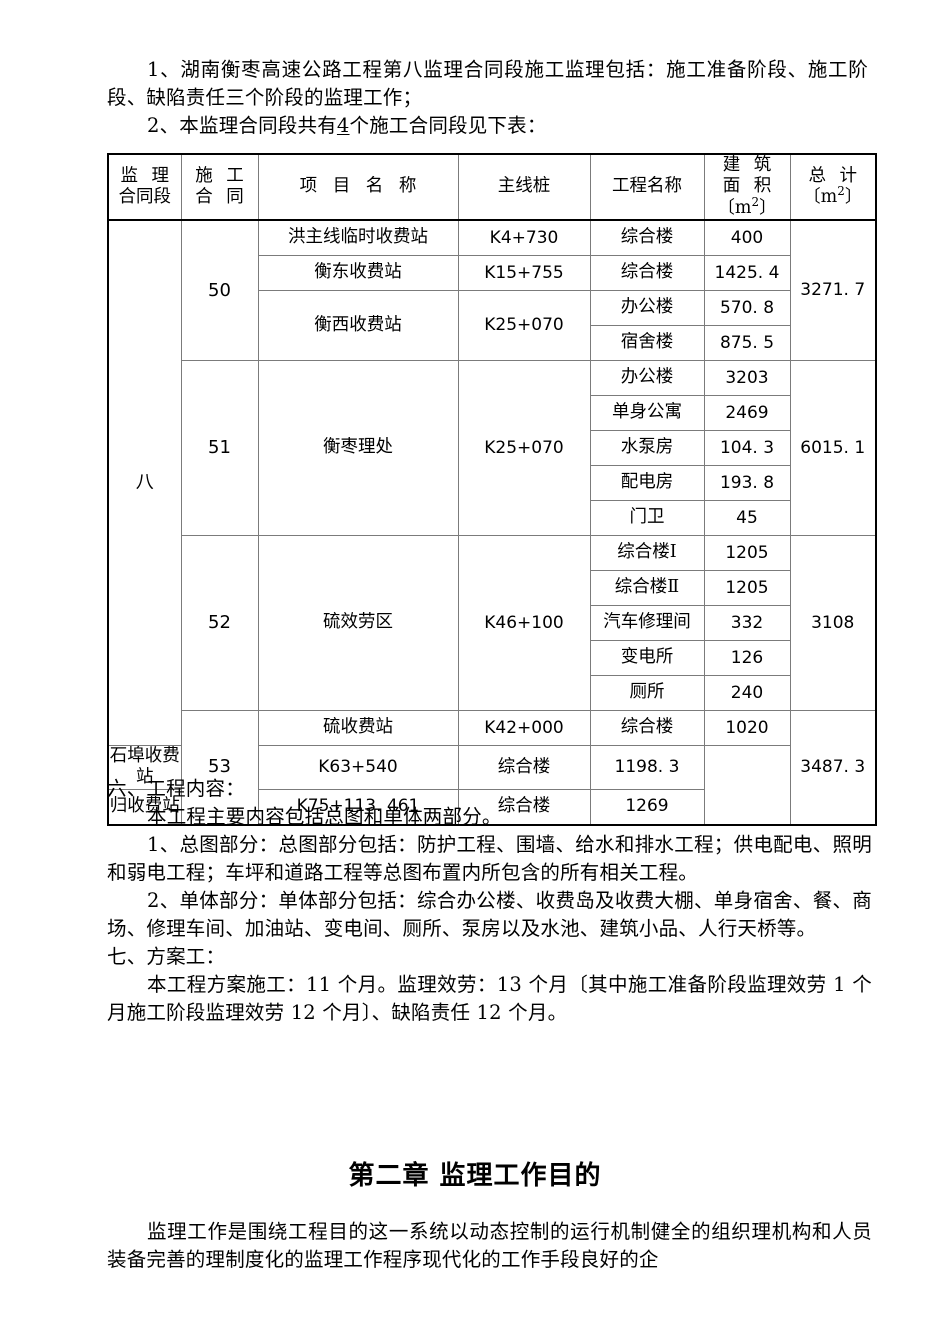  Describe the element at coordinates (747, 693) in the screenshot. I see `cell-area: 240` at that location.